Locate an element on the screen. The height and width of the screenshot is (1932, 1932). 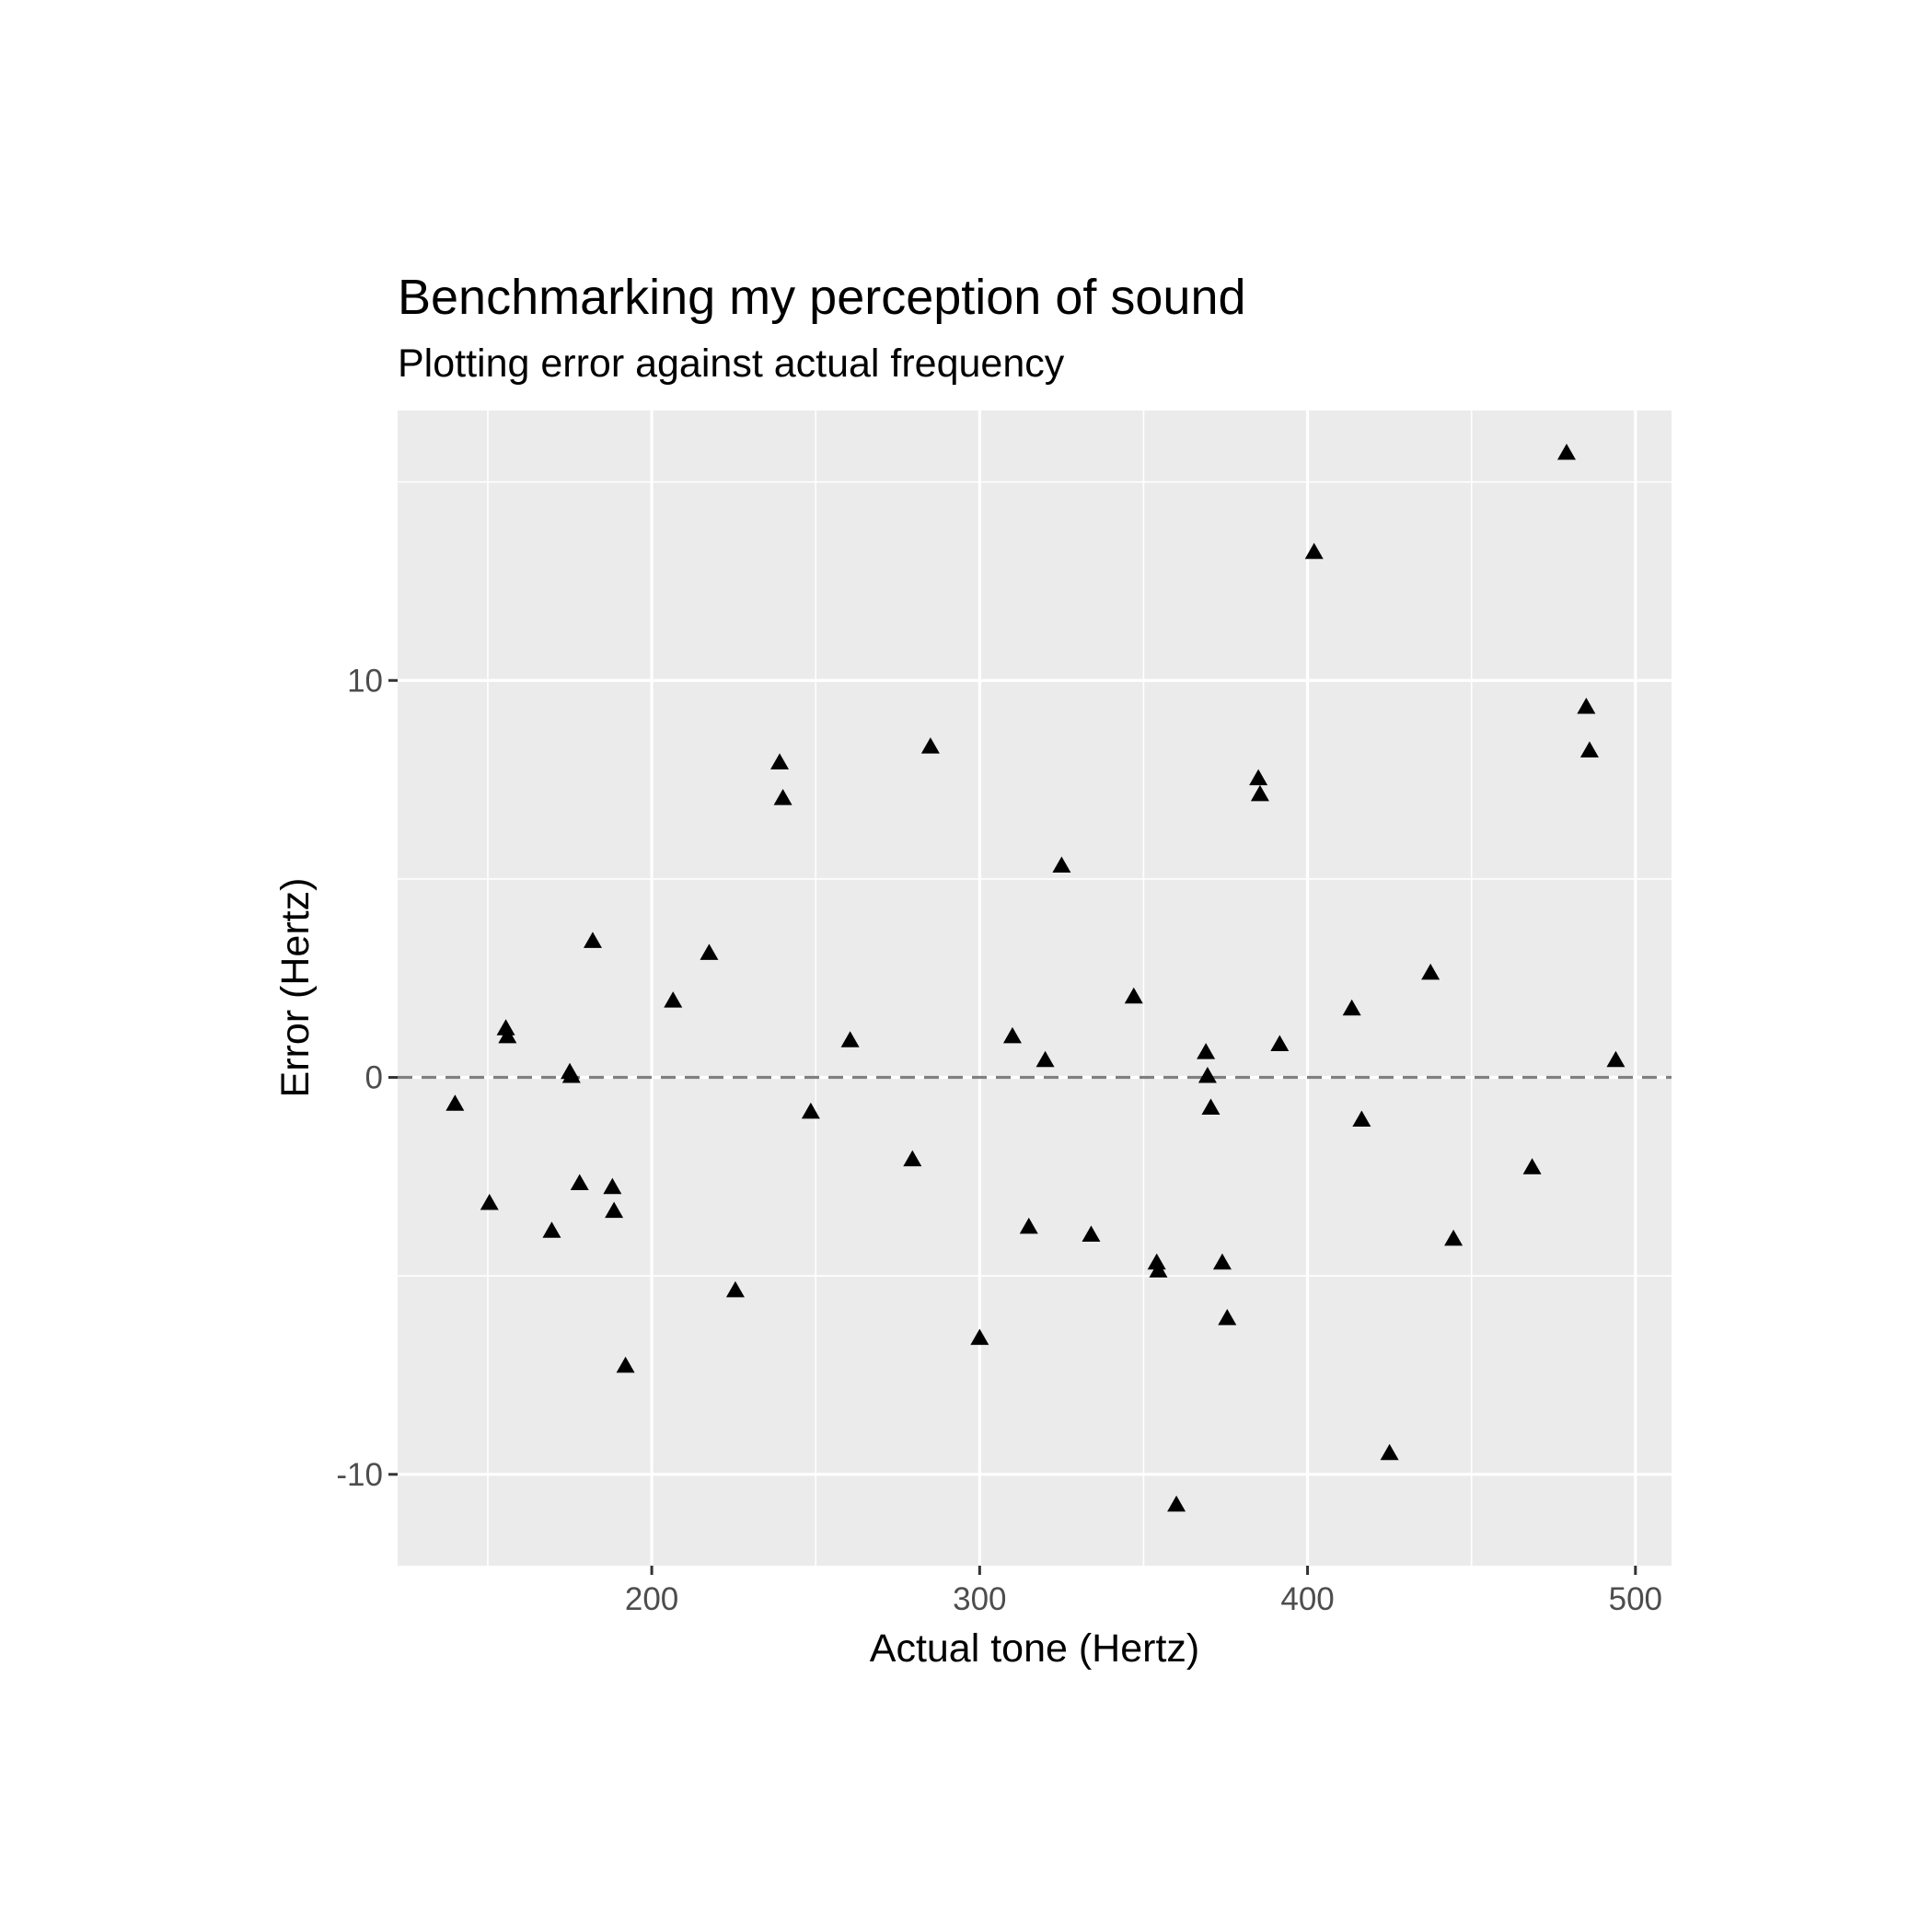
y-axis: -10 0 10 is located at coordinates (367, 1078).